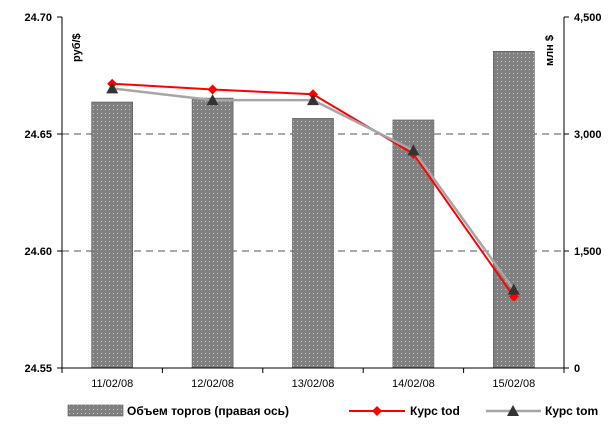 The image size is (614, 430). I want to click on y-left-unit-label: руб/$, so click(77, 47).